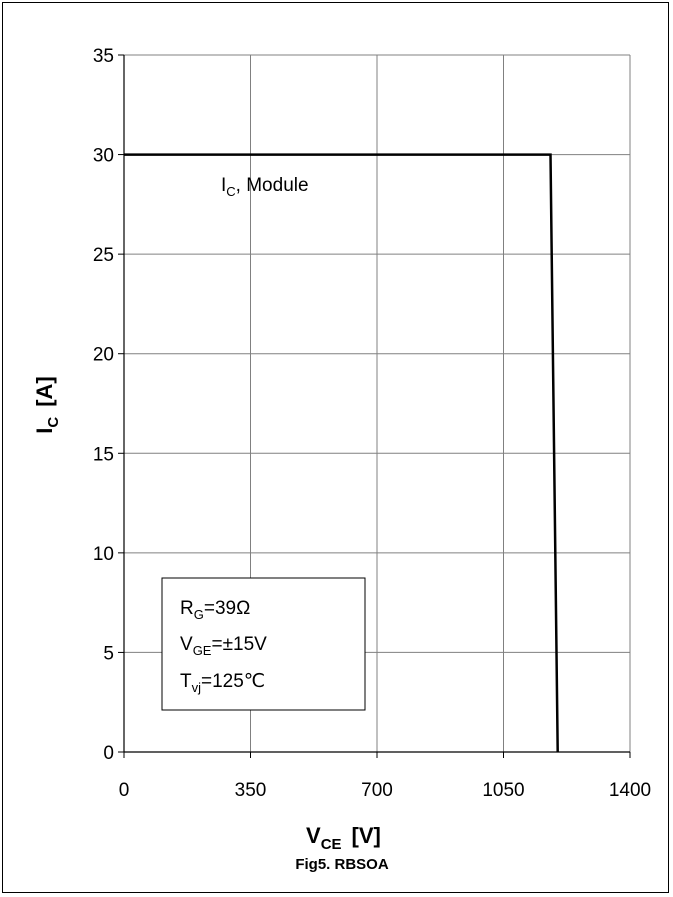 Image resolution: width=673 pixels, height=897 pixels. What do you see at coordinates (47, 405) in the screenshot?
I see `y-axis-label: IC[A]` at bounding box center [47, 405].